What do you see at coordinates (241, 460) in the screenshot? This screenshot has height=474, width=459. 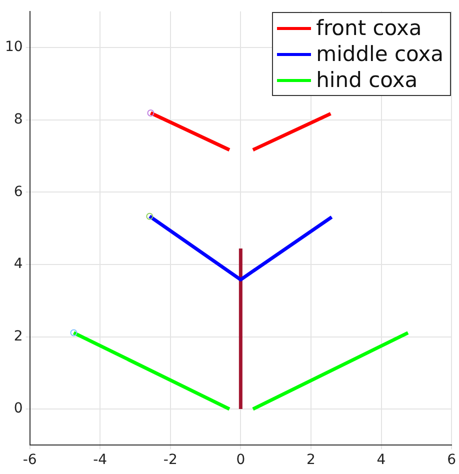 I see `x-tick-label: 0` at bounding box center [241, 460].